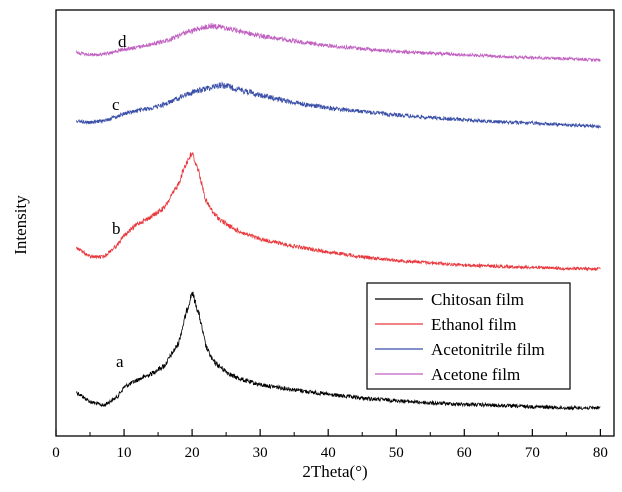  What do you see at coordinates (260, 453) in the screenshot?
I see `x-tick-label: 30` at bounding box center [260, 453].